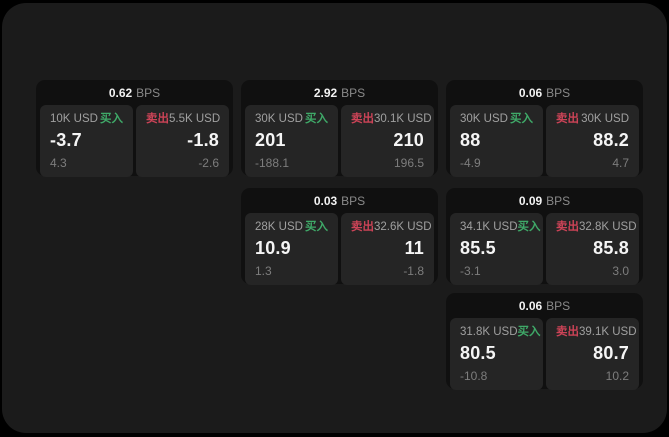 This screenshot has height=437, width=669. I want to click on sell-delta: 10.2, so click(617, 376).